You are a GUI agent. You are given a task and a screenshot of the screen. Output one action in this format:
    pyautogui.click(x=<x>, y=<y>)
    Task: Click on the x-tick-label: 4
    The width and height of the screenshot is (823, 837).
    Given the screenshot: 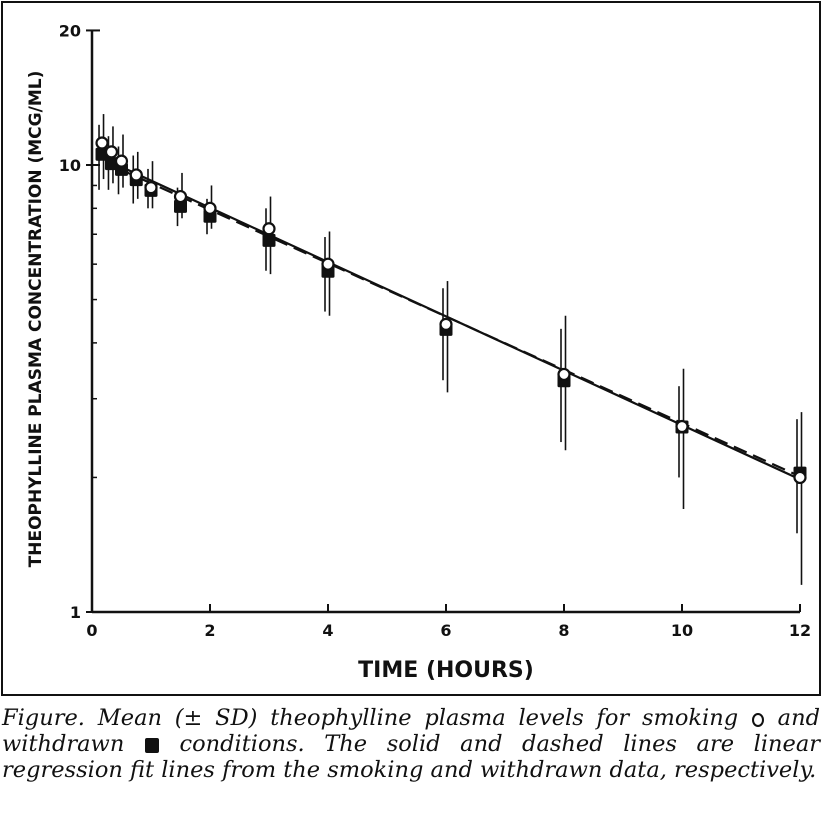 What is the action you would take?
    pyautogui.click(x=327, y=630)
    